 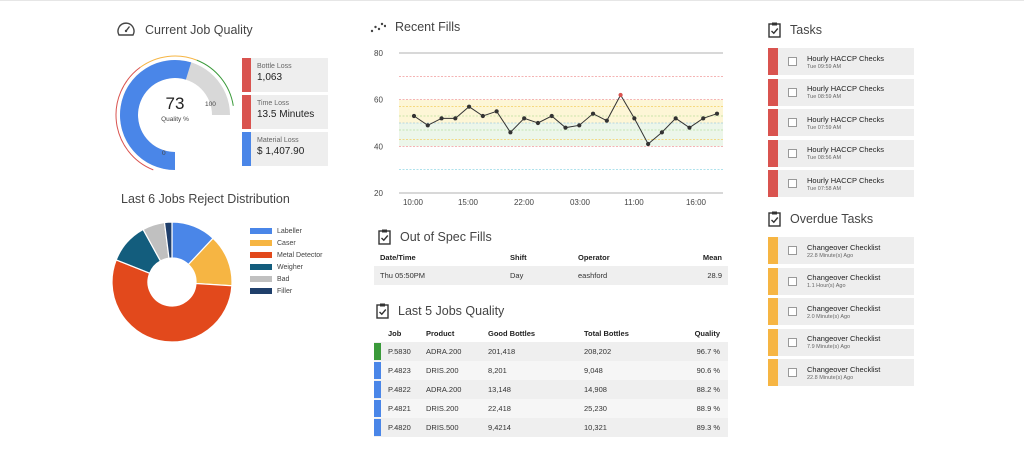 I want to click on recent-fills-chart: 80 60 40 20 10:00 15:00 22:00 03:00 11:00 16:00, so click(x=548, y=128).